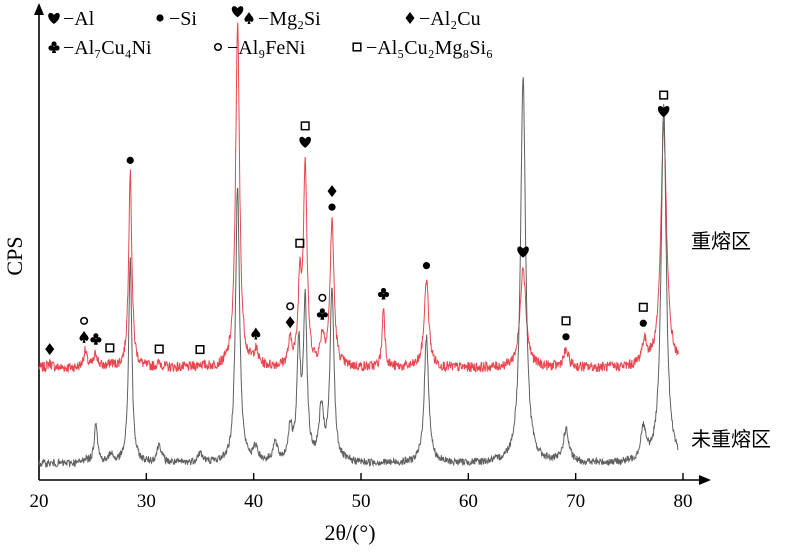 The height and width of the screenshot is (553, 800). What do you see at coordinates (146, 501) in the screenshot?
I see `x-tick-label: 30` at bounding box center [146, 501].